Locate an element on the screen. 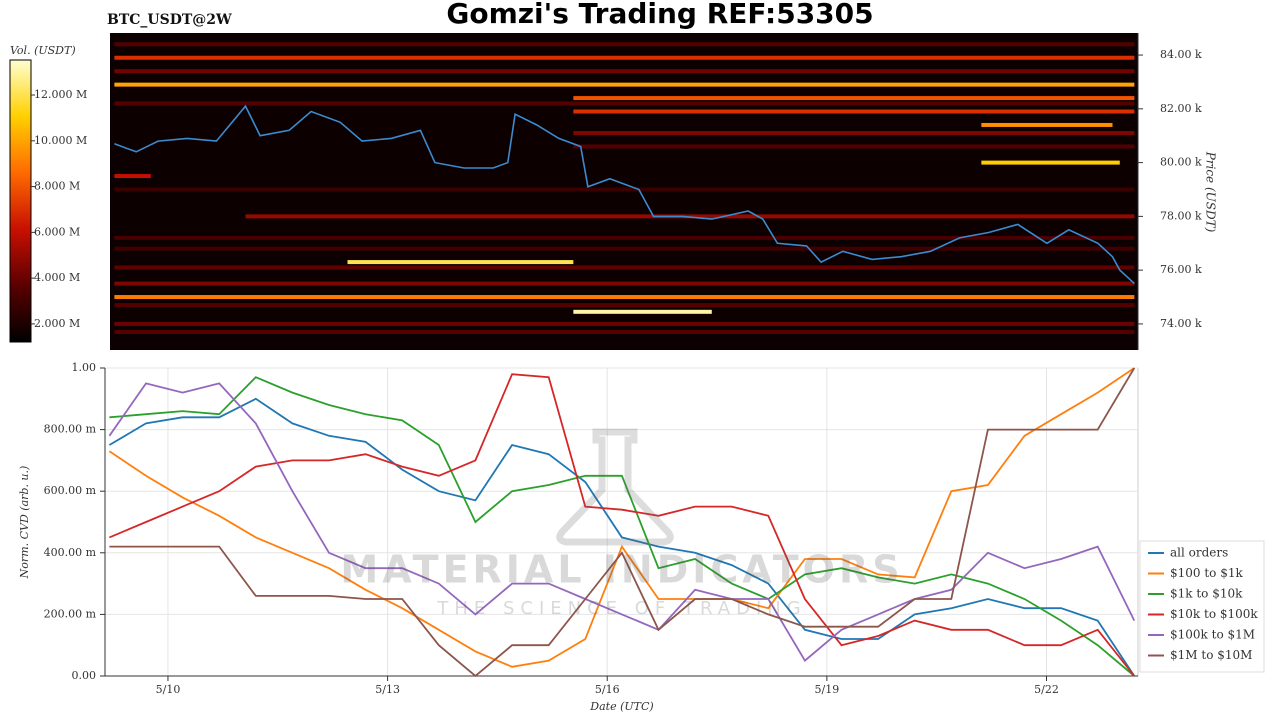 This screenshot has width=1280, height=724. colorbar-tick-label: 12.000 M is located at coordinates (60, 94).